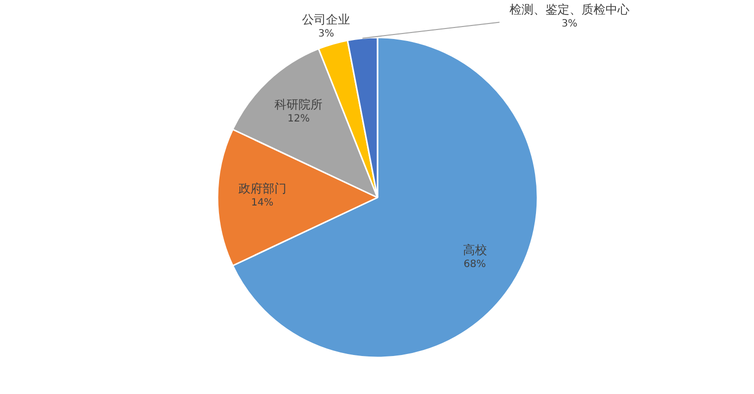 This screenshot has width=754, height=394. What do you see at coordinates (262, 189) in the screenshot?
I see `slice-label: 政府部门` at bounding box center [262, 189].